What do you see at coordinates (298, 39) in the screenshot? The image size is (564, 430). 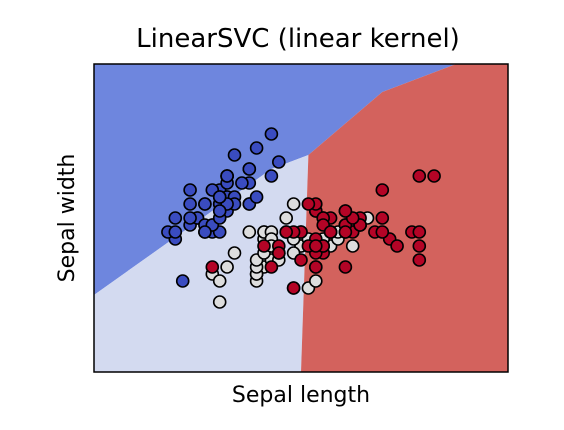 I see `chart-title: LinearSVC (linear kernel)` at bounding box center [298, 39].